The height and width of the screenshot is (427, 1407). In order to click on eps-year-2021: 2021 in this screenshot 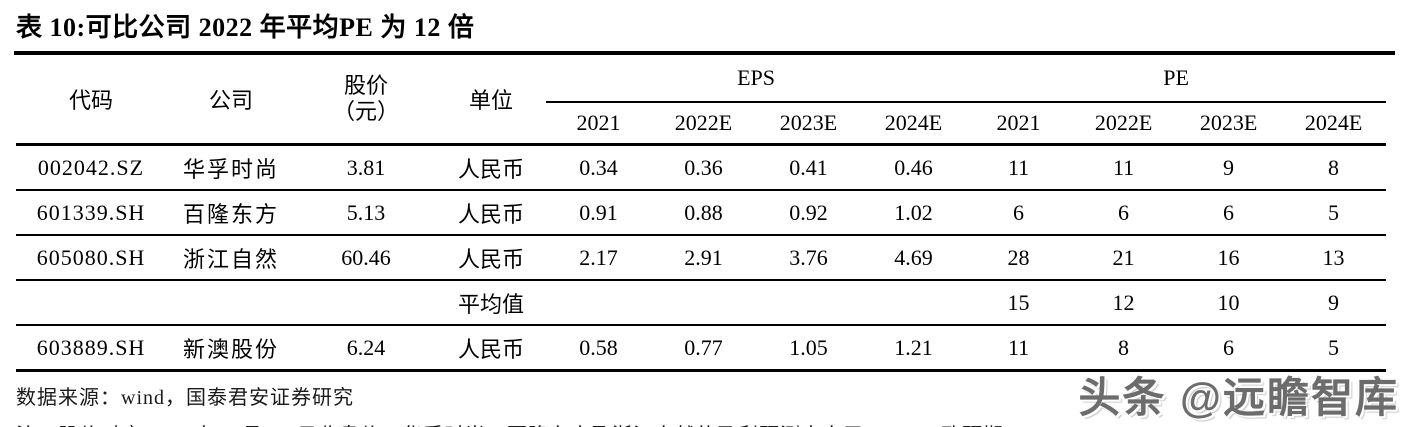, I will do `click(598, 124)`.